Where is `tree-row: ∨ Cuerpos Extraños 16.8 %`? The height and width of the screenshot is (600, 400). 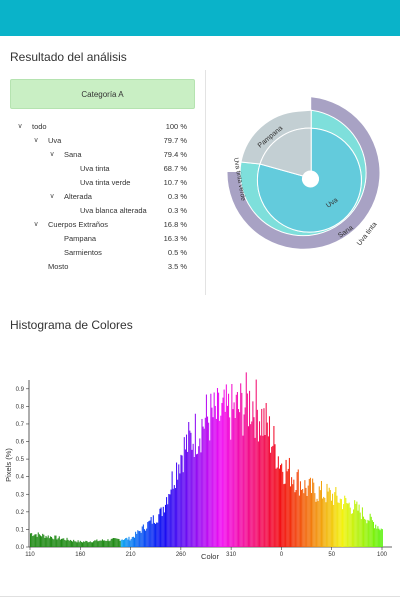 tree-row: ∨ Cuerpos Extraños 16.8 % is located at coordinates (102, 225).